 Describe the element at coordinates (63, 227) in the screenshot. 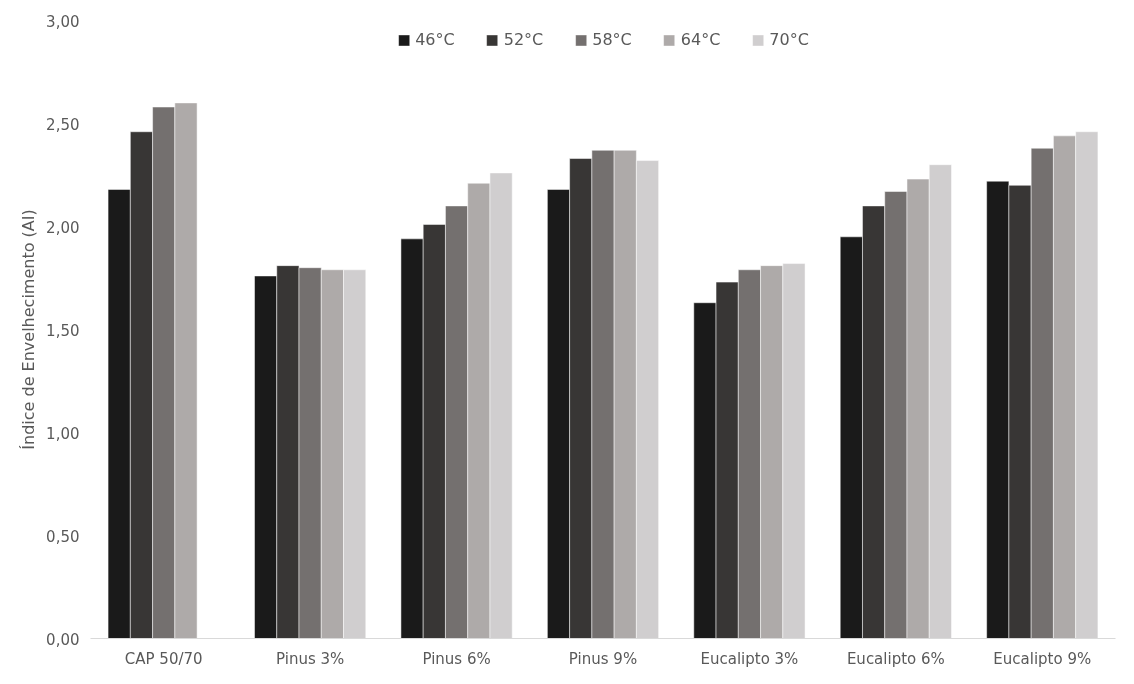

I see `y-tick-label: 2,00` at that location.